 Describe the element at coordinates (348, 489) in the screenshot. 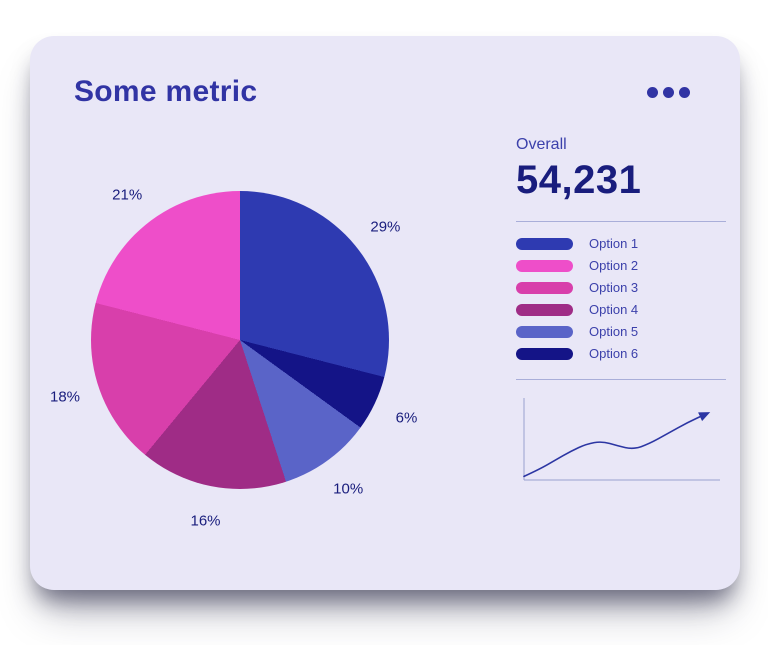

I see `pie-slice-label: 10%` at that location.